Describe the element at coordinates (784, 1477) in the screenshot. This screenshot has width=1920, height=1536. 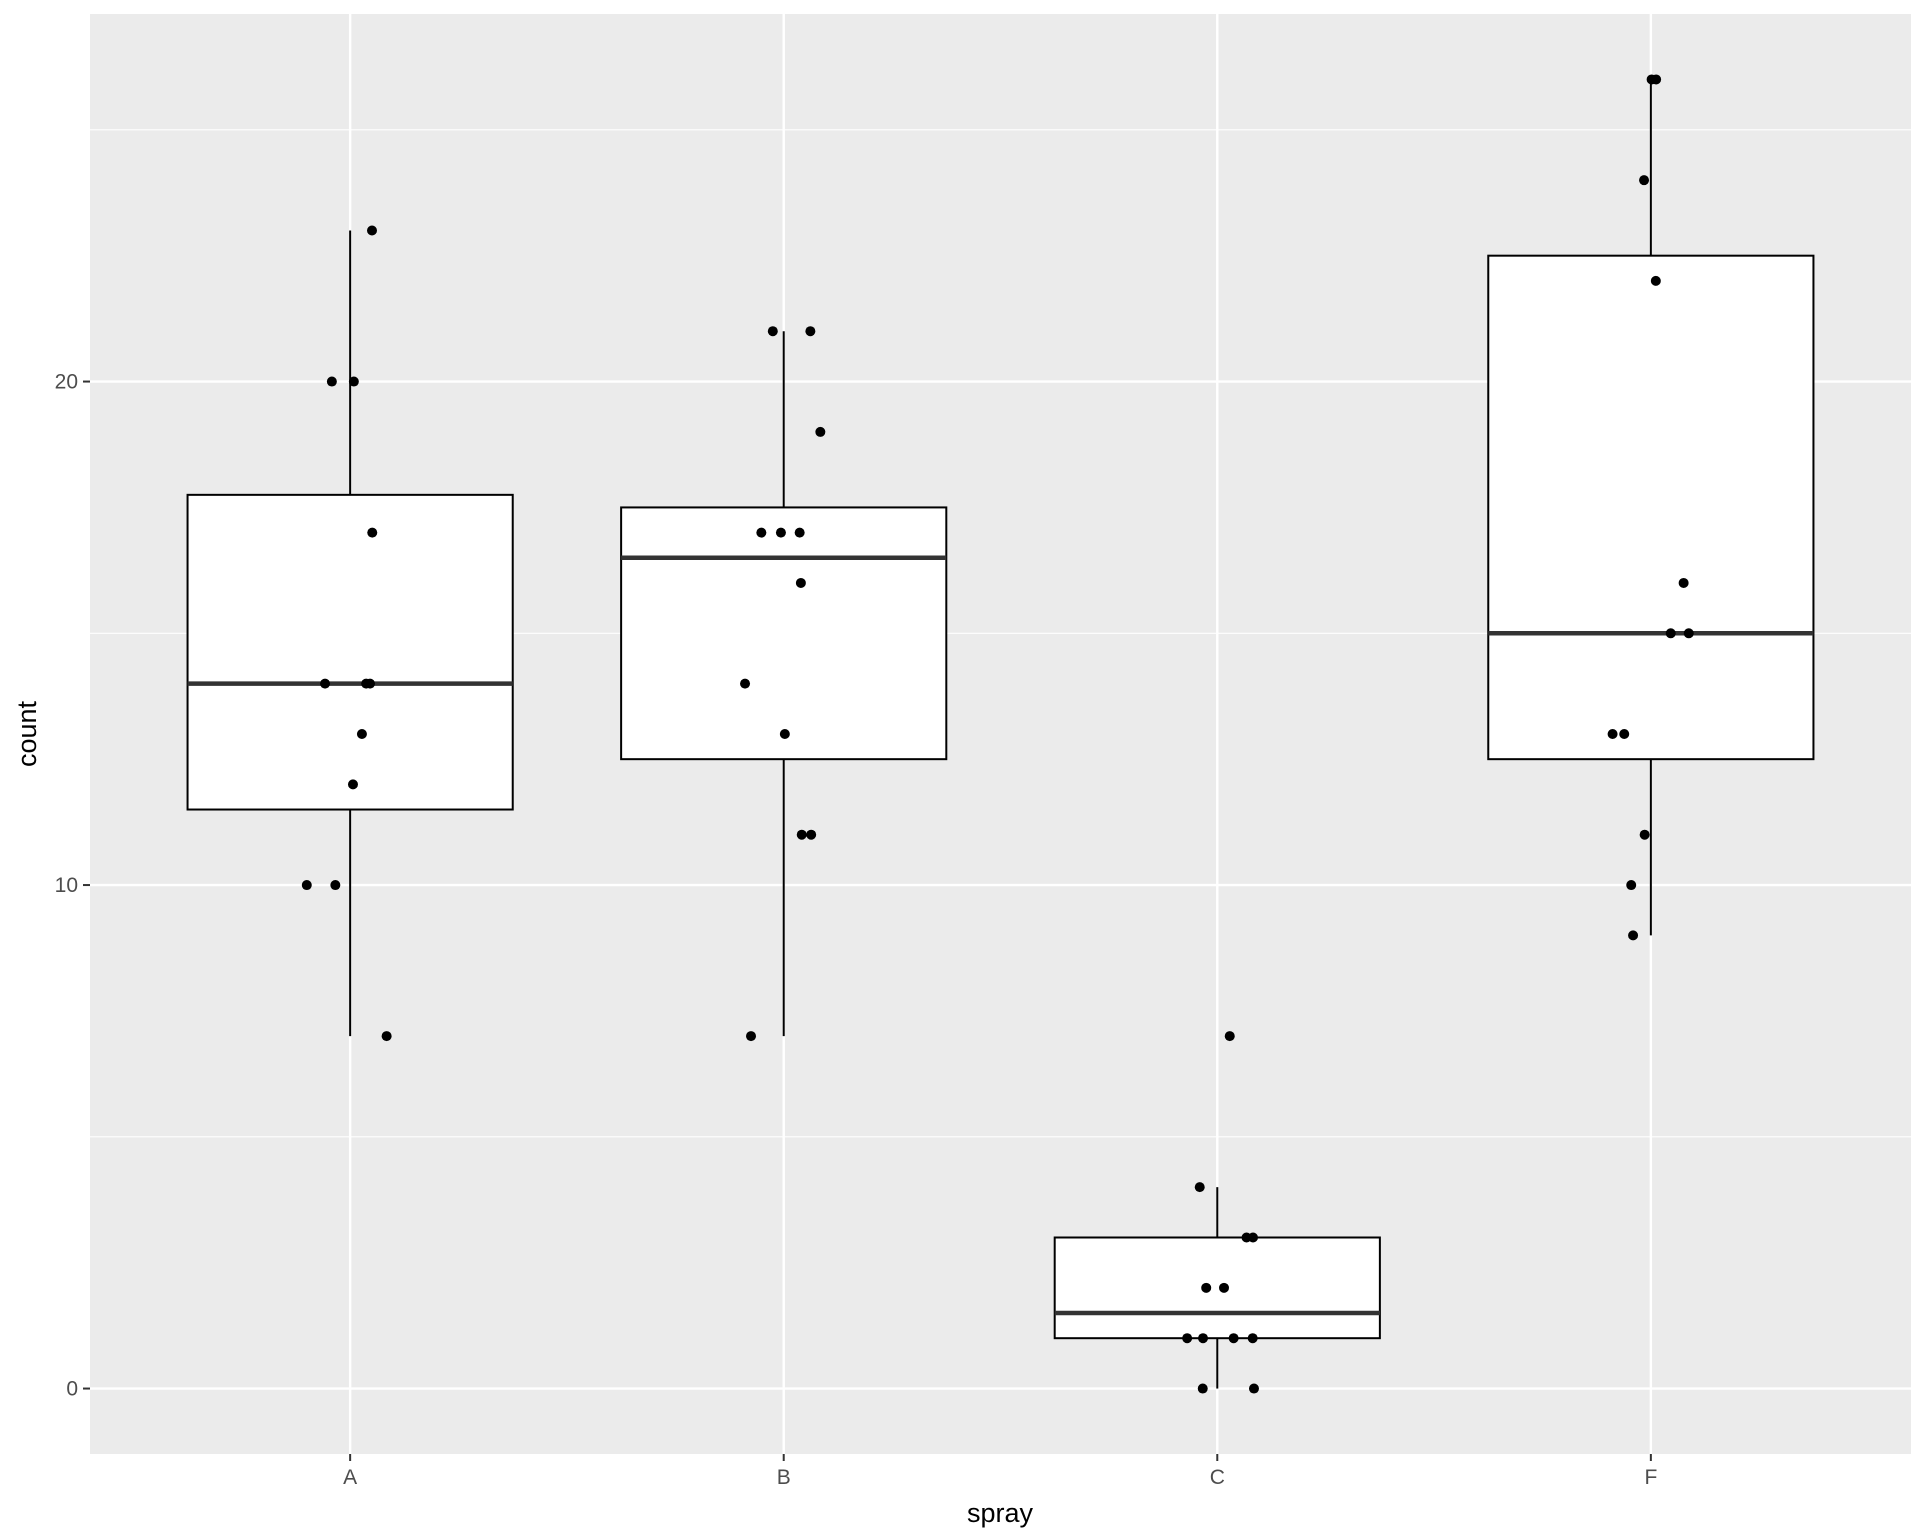
I see `x-tick-label: B` at that location.